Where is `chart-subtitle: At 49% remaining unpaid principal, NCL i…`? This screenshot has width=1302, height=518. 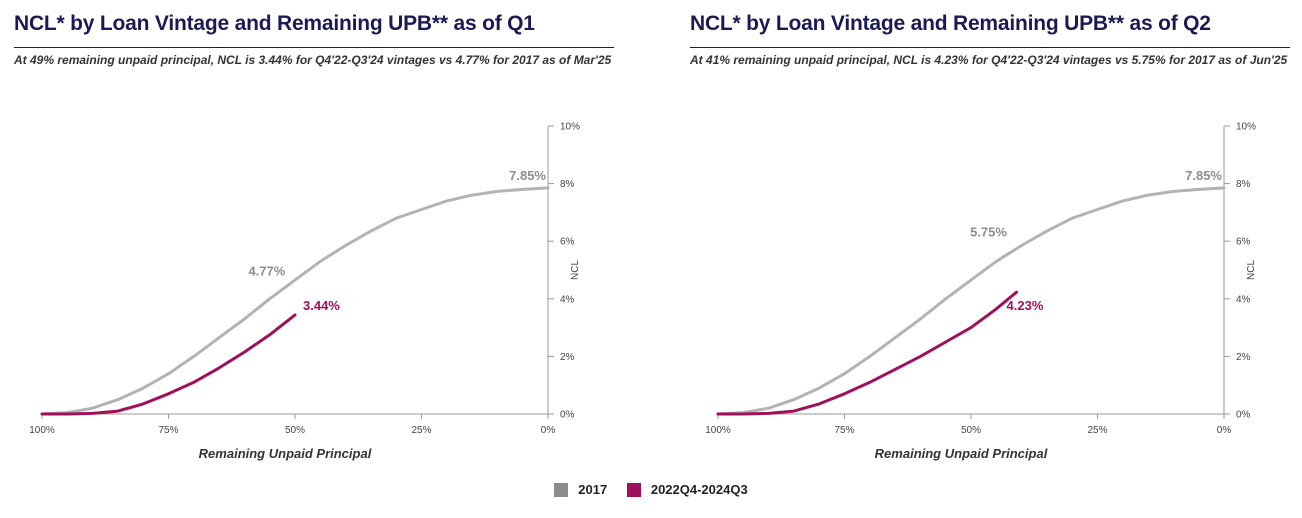
chart-subtitle: At 49% remaining unpaid principal, NCL i… is located at coordinates (313, 60).